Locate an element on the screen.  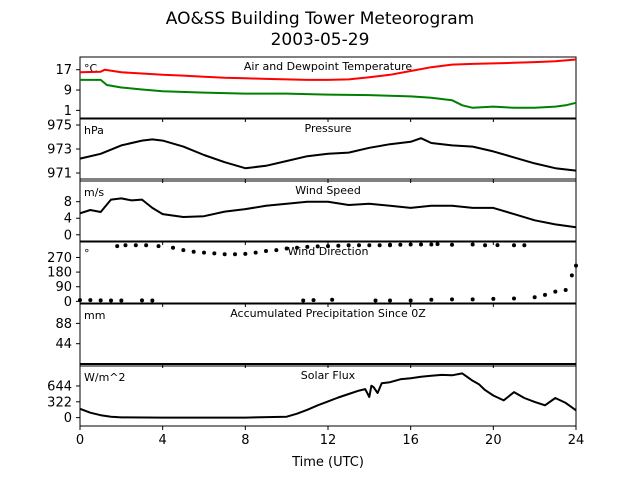
y-tick-label: 270 is located at coordinates (59, 258).